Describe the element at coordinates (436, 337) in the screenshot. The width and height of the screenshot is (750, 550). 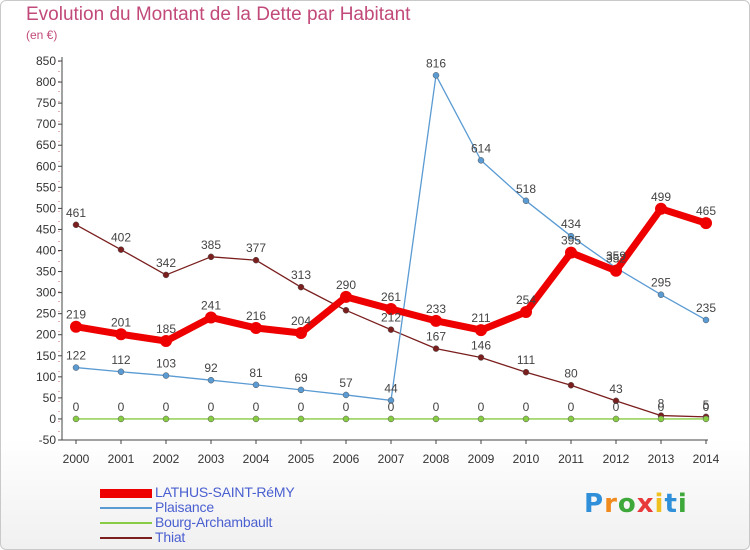
I see `data-label: 167` at that location.